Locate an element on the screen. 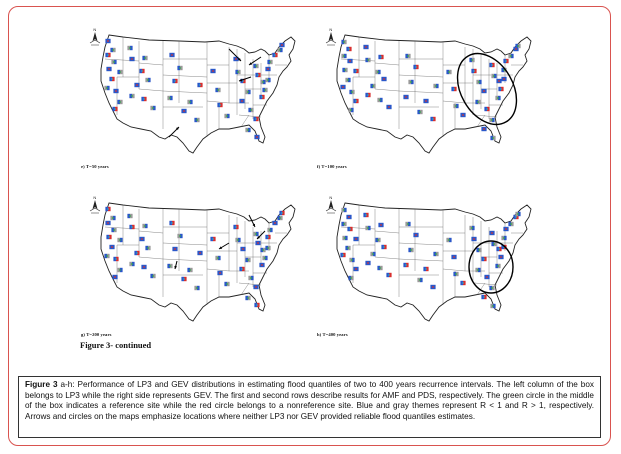 The width and height of the screenshot is (621, 454). north-arrow-icon: N is located at coordinates (95, 204).